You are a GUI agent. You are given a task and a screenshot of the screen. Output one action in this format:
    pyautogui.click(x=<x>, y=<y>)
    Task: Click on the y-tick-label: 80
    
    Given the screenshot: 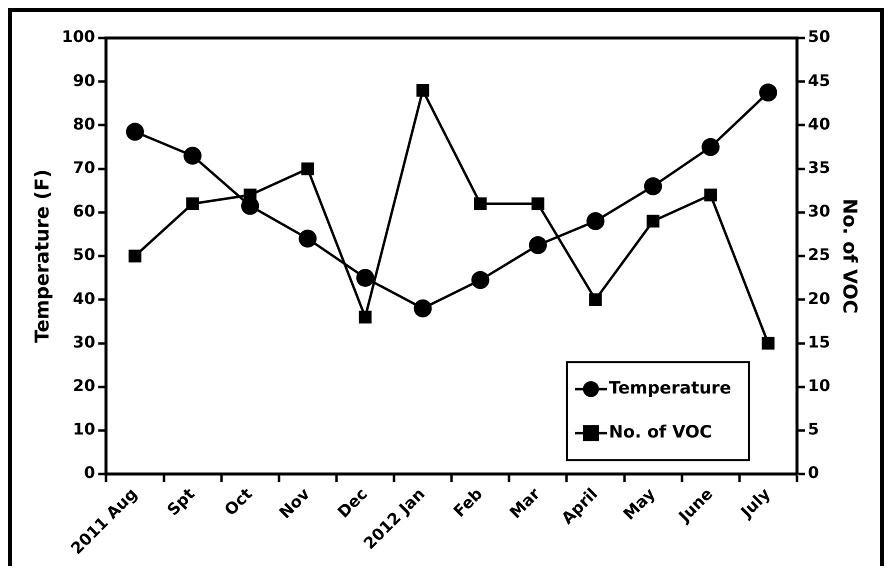 What is the action you would take?
    pyautogui.click(x=84, y=124)
    